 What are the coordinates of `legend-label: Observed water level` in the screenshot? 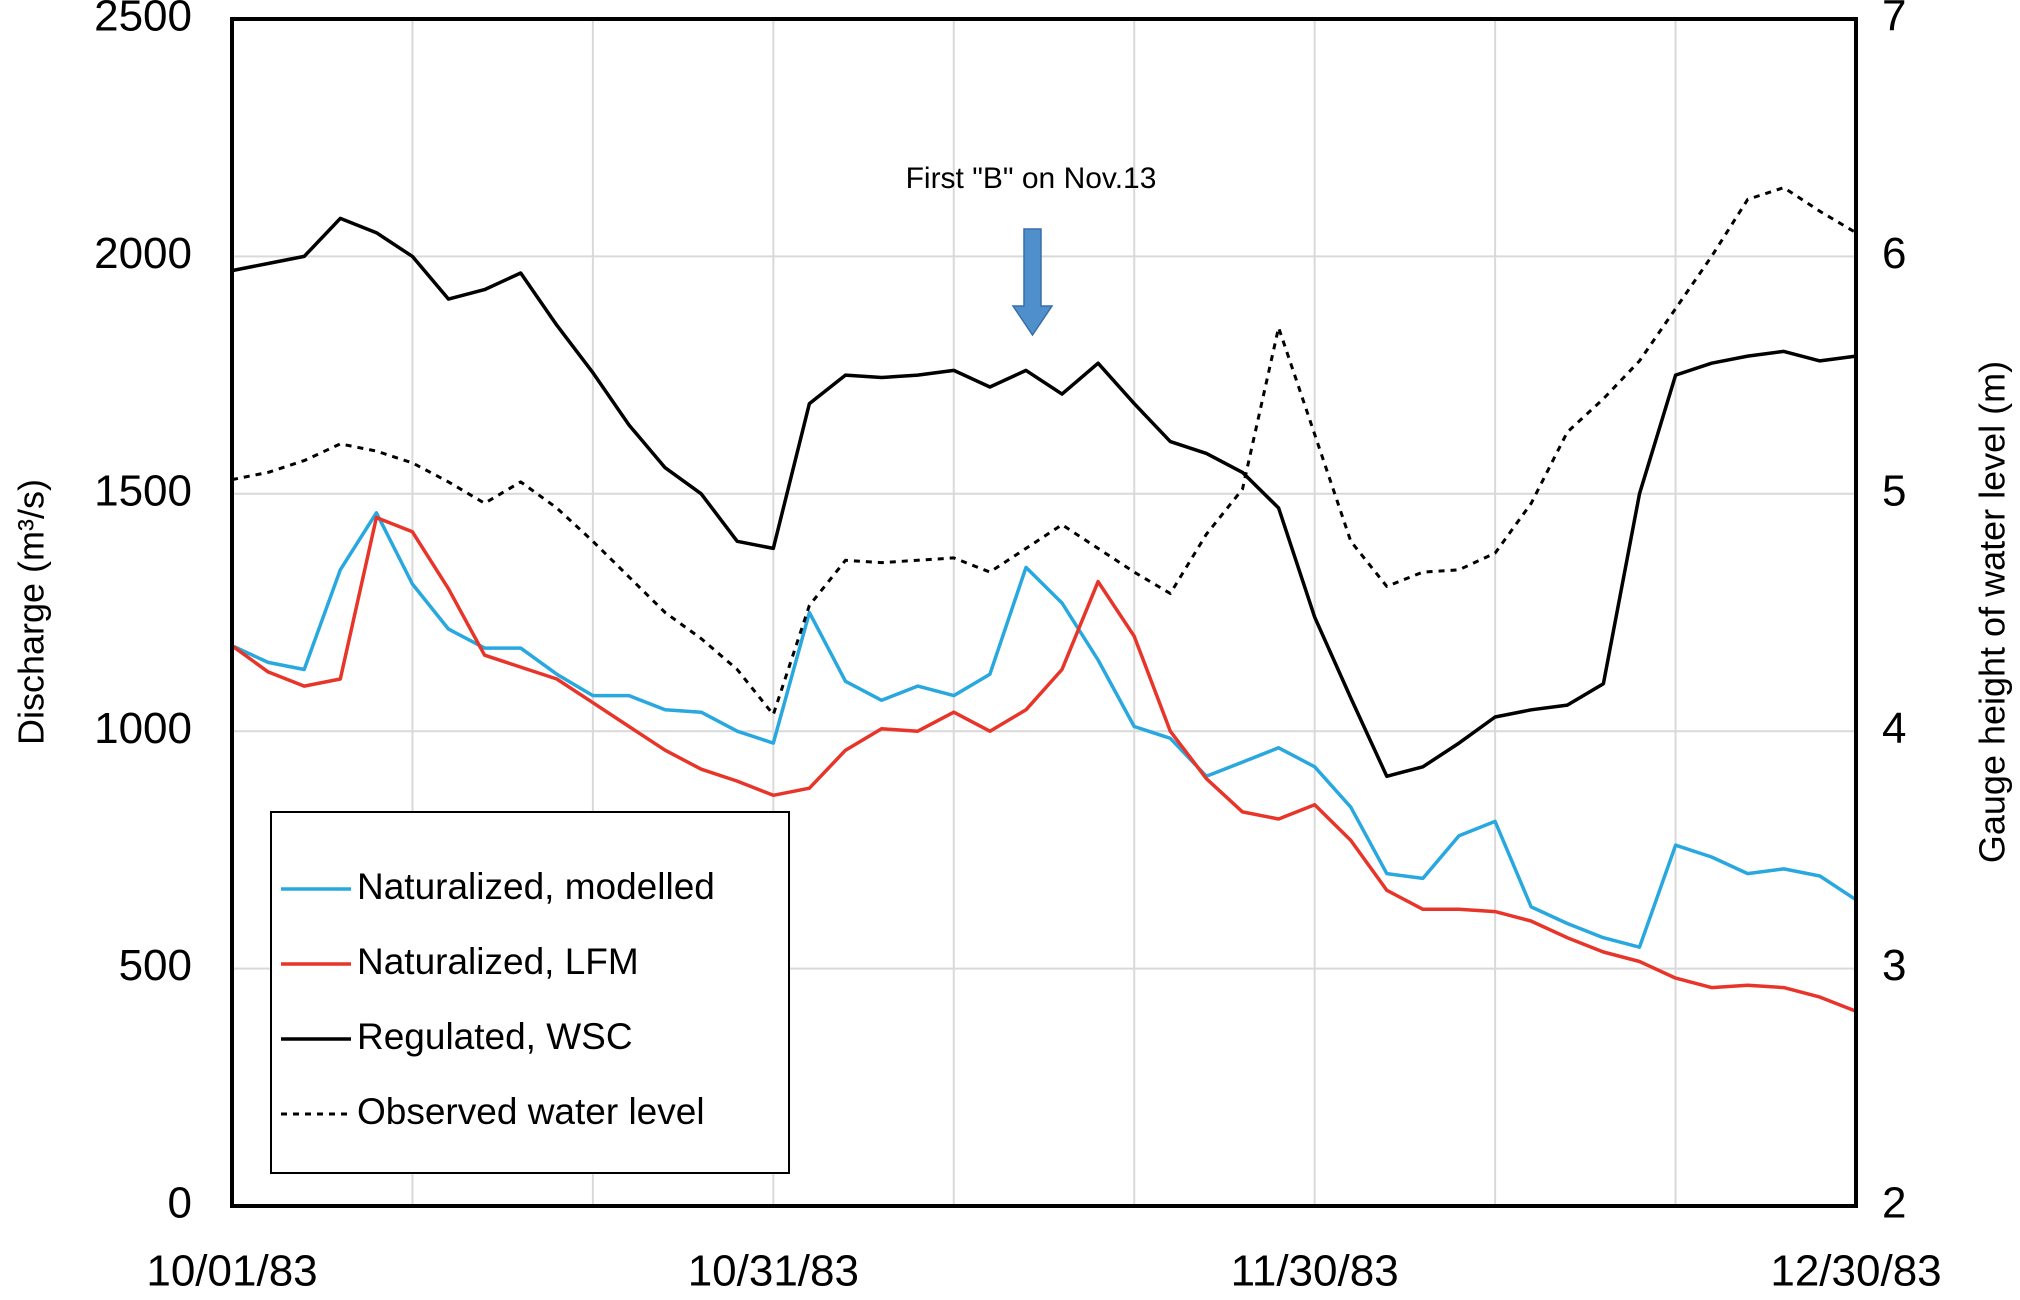 It's located at (531, 1111).